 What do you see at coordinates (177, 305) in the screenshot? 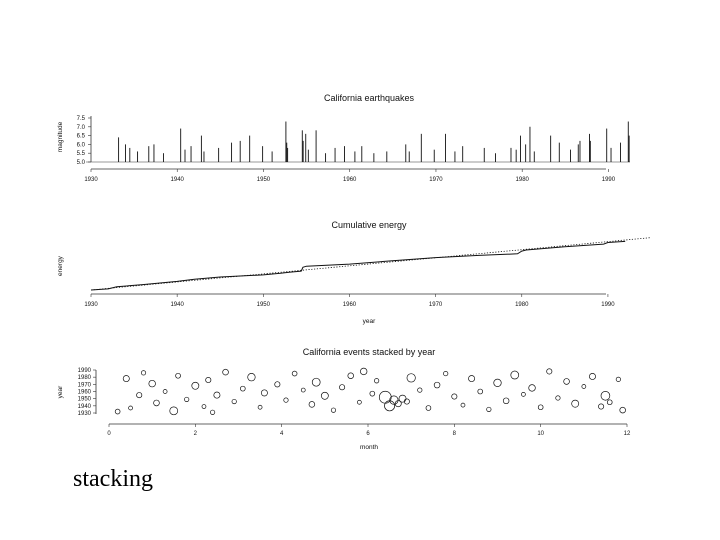
I see `energy-x-tick-label: 1940` at bounding box center [177, 305].